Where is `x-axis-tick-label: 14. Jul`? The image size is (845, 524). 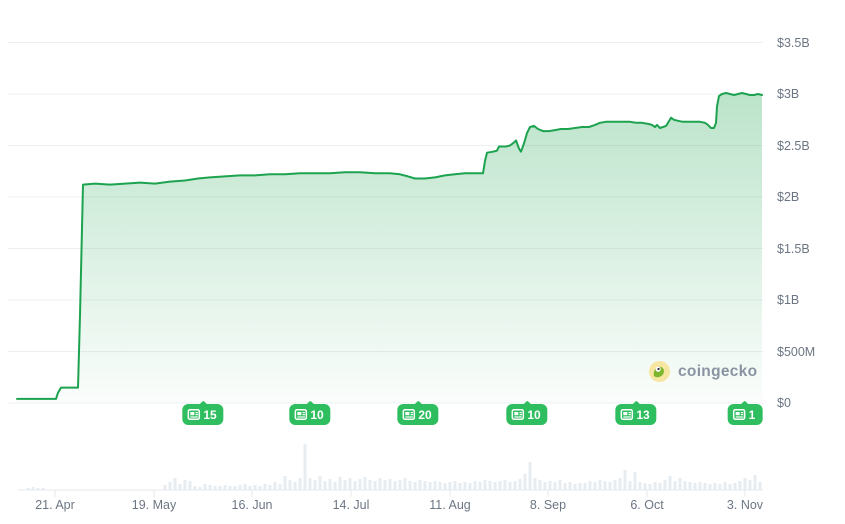
x-axis-tick-label: 14. Jul is located at coordinates (351, 505).